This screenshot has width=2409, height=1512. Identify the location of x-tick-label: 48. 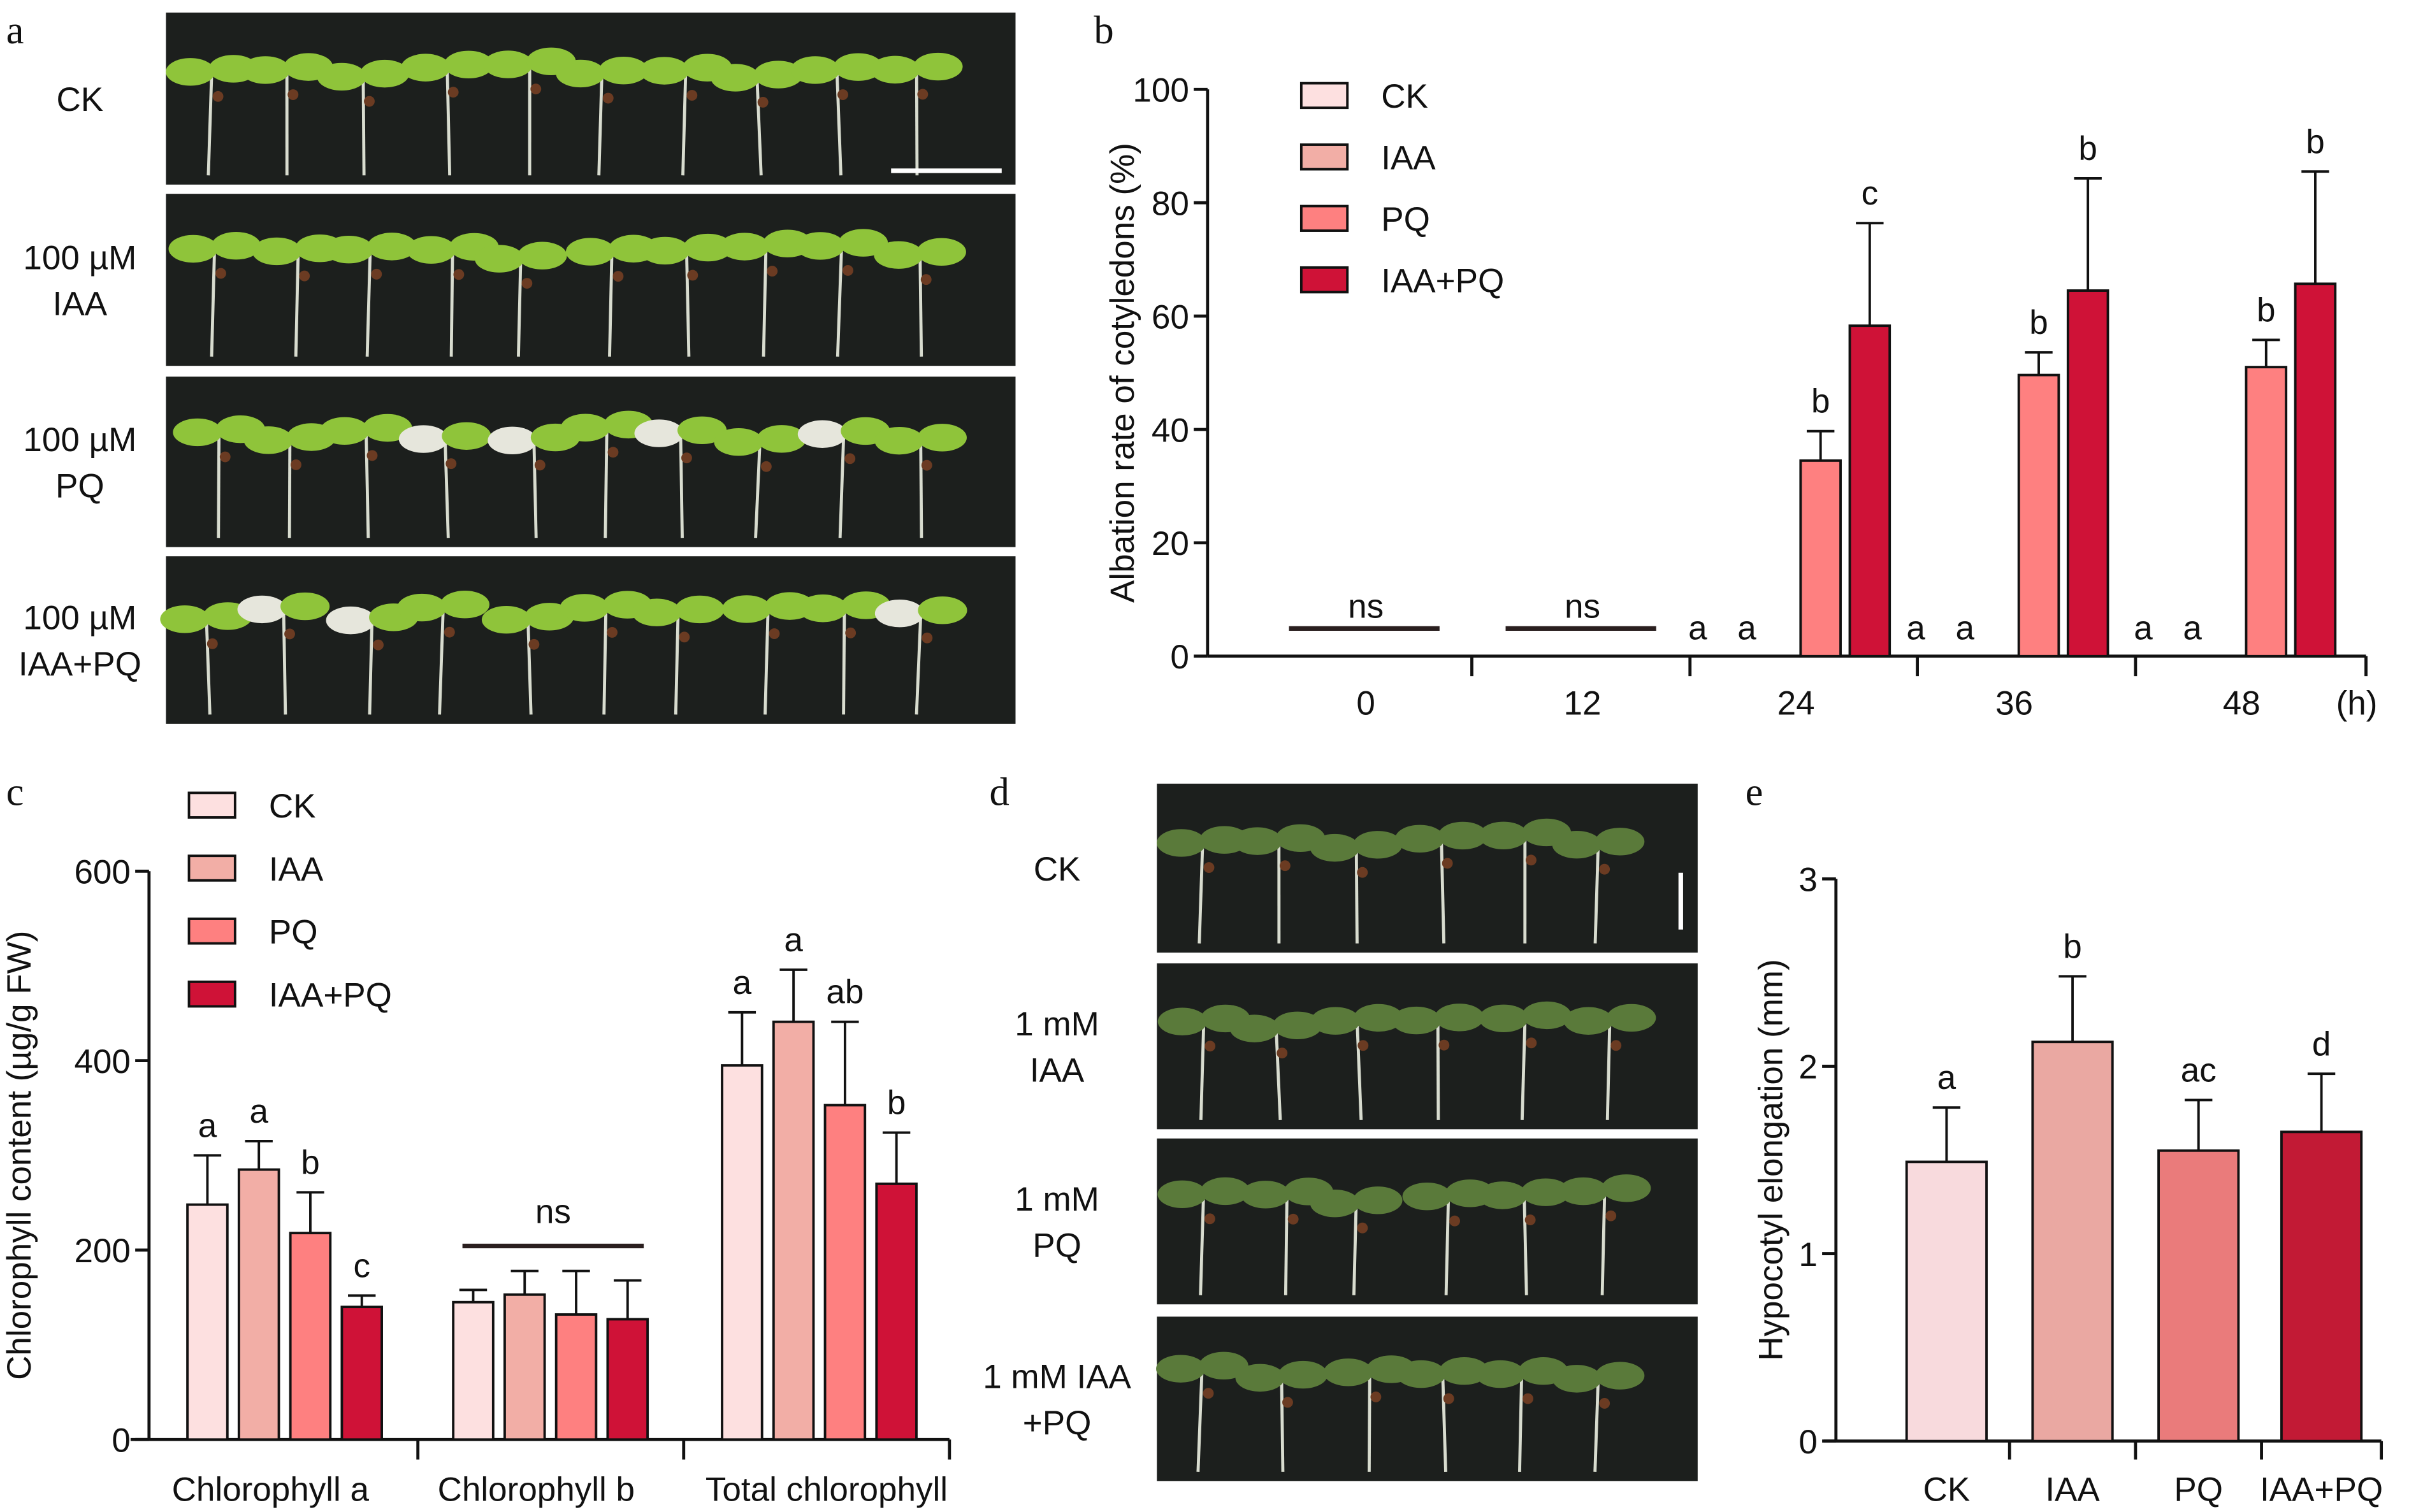
(2242, 703).